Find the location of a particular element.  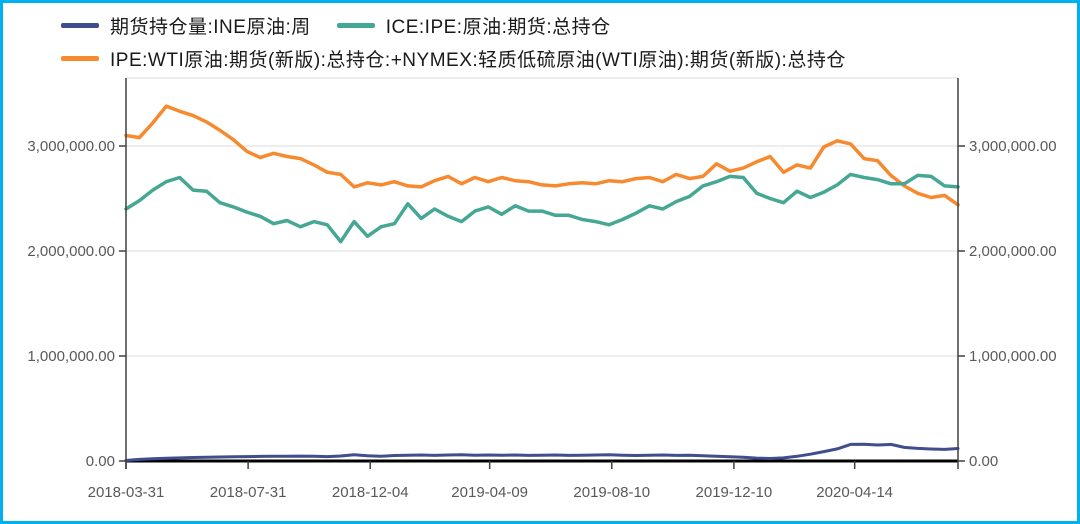

x-tick-label: 2018-12-04 is located at coordinates (370, 492).